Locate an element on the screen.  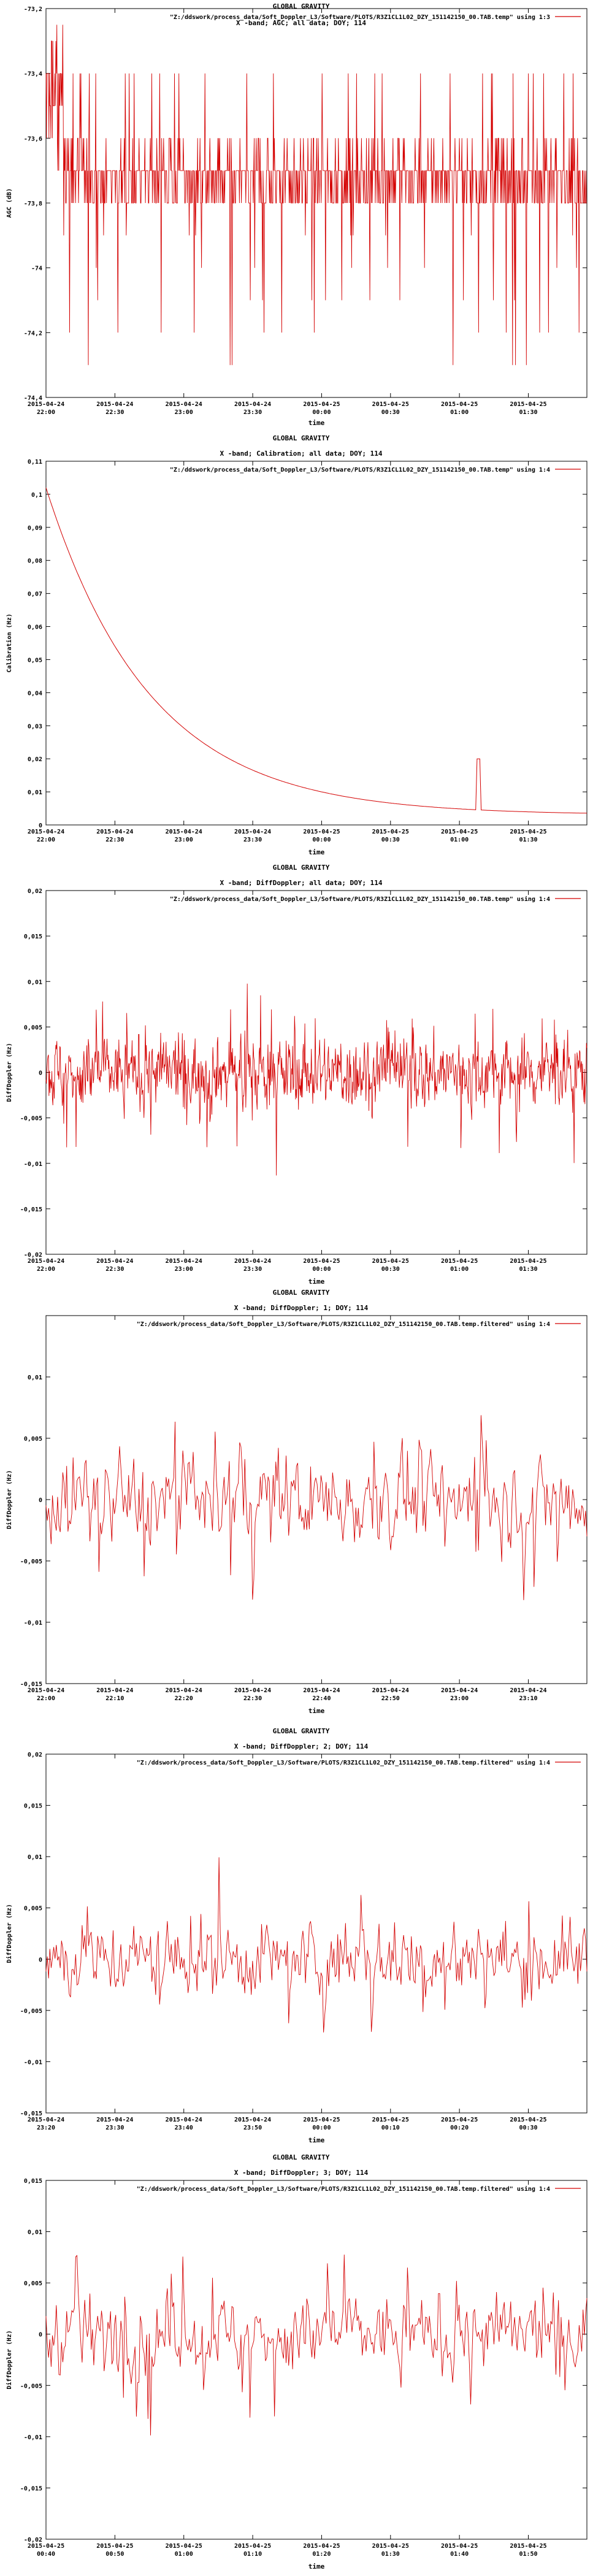
x-tick-time: 22:50 is located at coordinates (391, 1698).